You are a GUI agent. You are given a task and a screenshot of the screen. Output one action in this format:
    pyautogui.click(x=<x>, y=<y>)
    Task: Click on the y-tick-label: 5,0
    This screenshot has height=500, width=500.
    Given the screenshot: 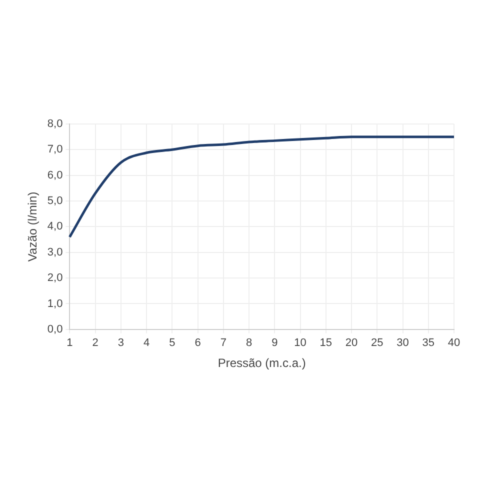 What is the action you would take?
    pyautogui.click(x=55, y=201)
    